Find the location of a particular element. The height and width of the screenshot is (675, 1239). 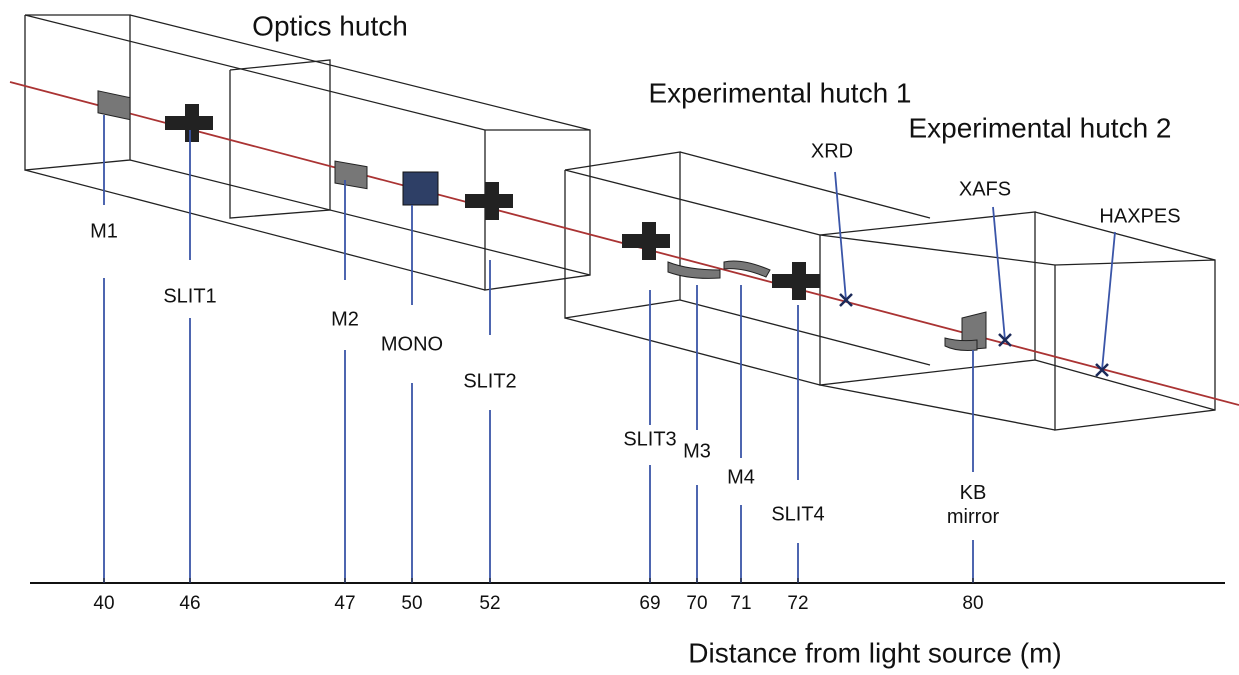

distance-label: 46 is located at coordinates (189, 603).